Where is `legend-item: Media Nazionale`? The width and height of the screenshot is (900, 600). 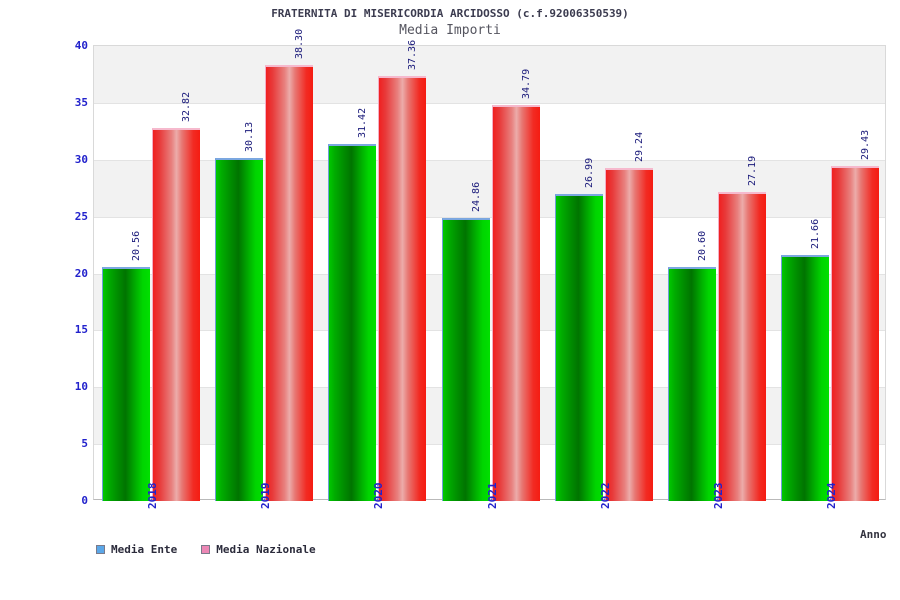 legend-item: Media Nazionale is located at coordinates (258, 549).